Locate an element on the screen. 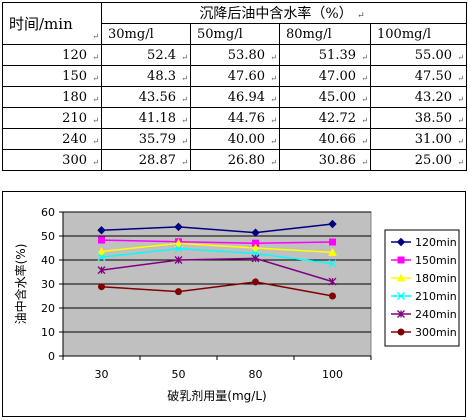 The image size is (468, 420). legend-box is located at coordinates (422, 288).